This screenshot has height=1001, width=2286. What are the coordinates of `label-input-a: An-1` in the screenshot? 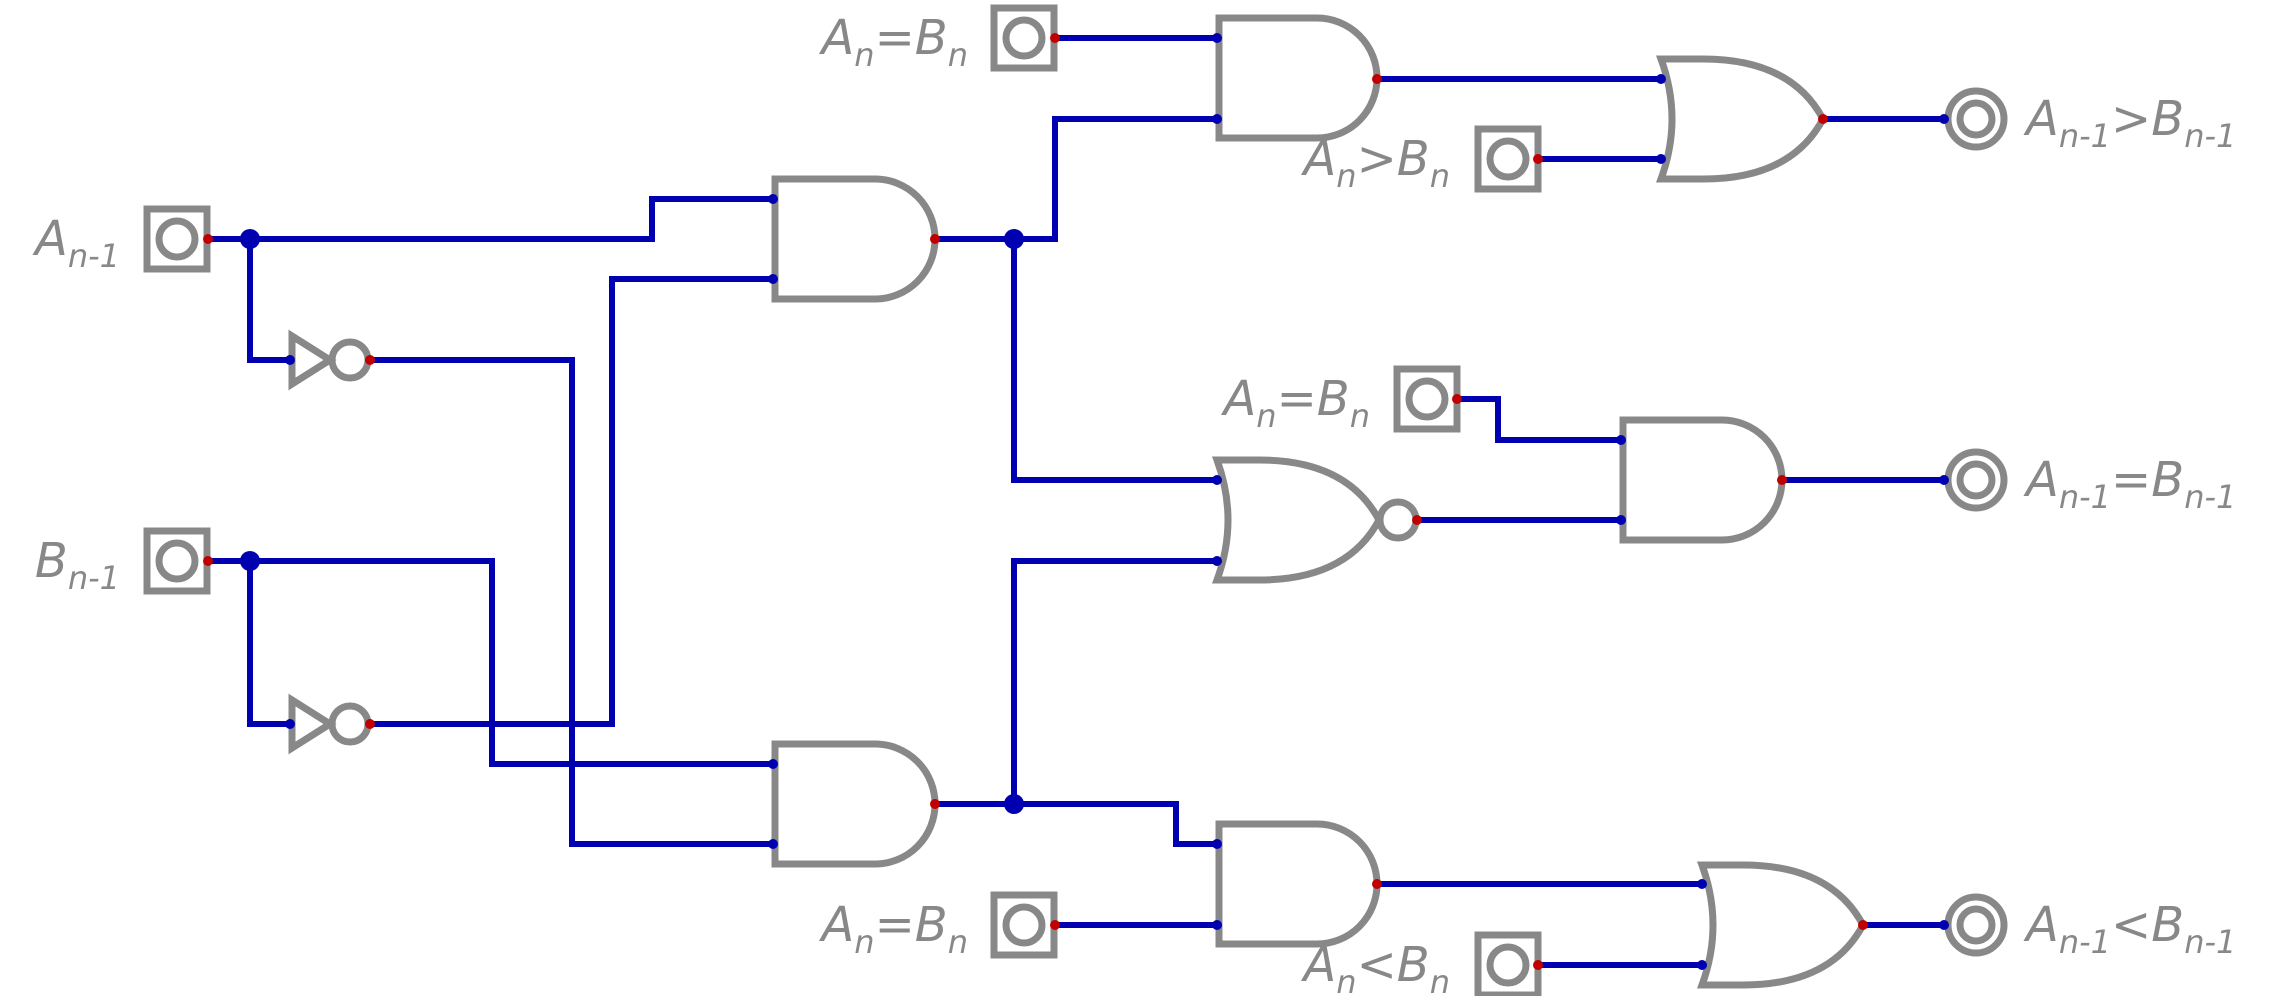 It's located at (77, 243).